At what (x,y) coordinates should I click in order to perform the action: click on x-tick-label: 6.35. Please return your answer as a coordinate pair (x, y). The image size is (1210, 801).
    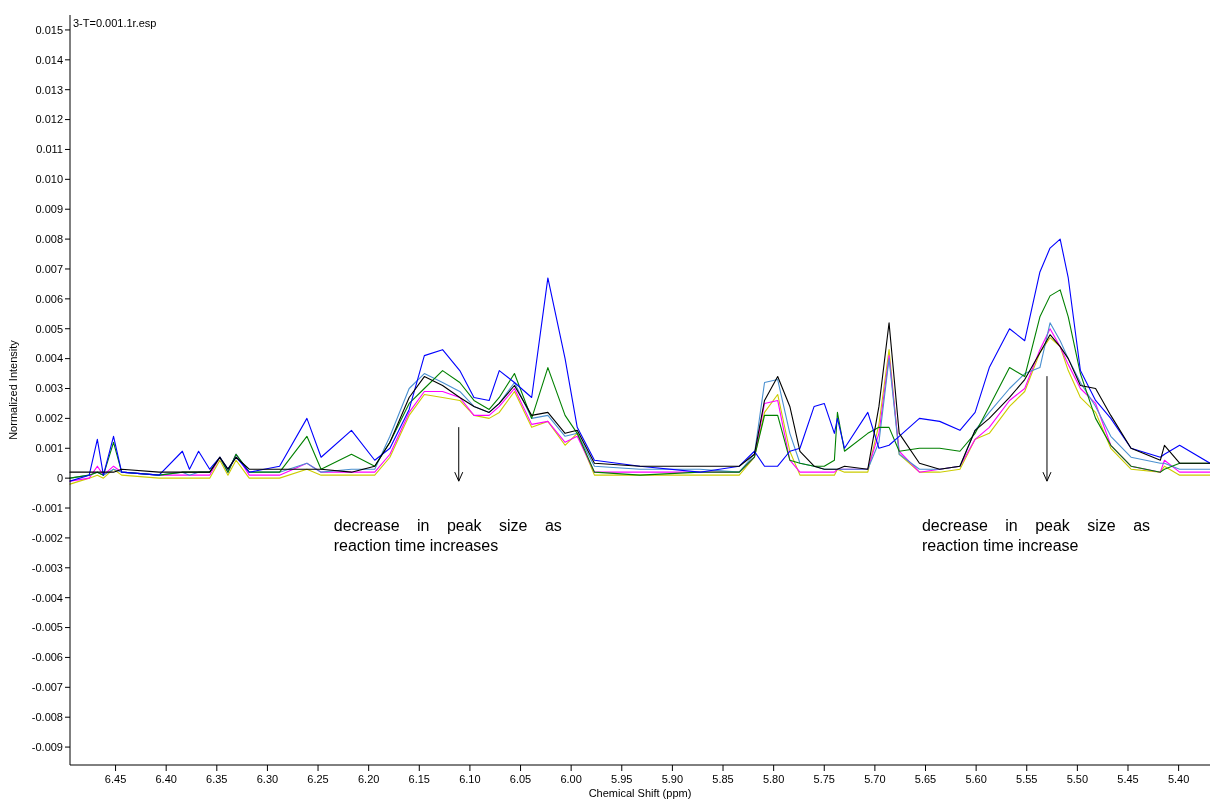
    Looking at the image, I should click on (217, 779).